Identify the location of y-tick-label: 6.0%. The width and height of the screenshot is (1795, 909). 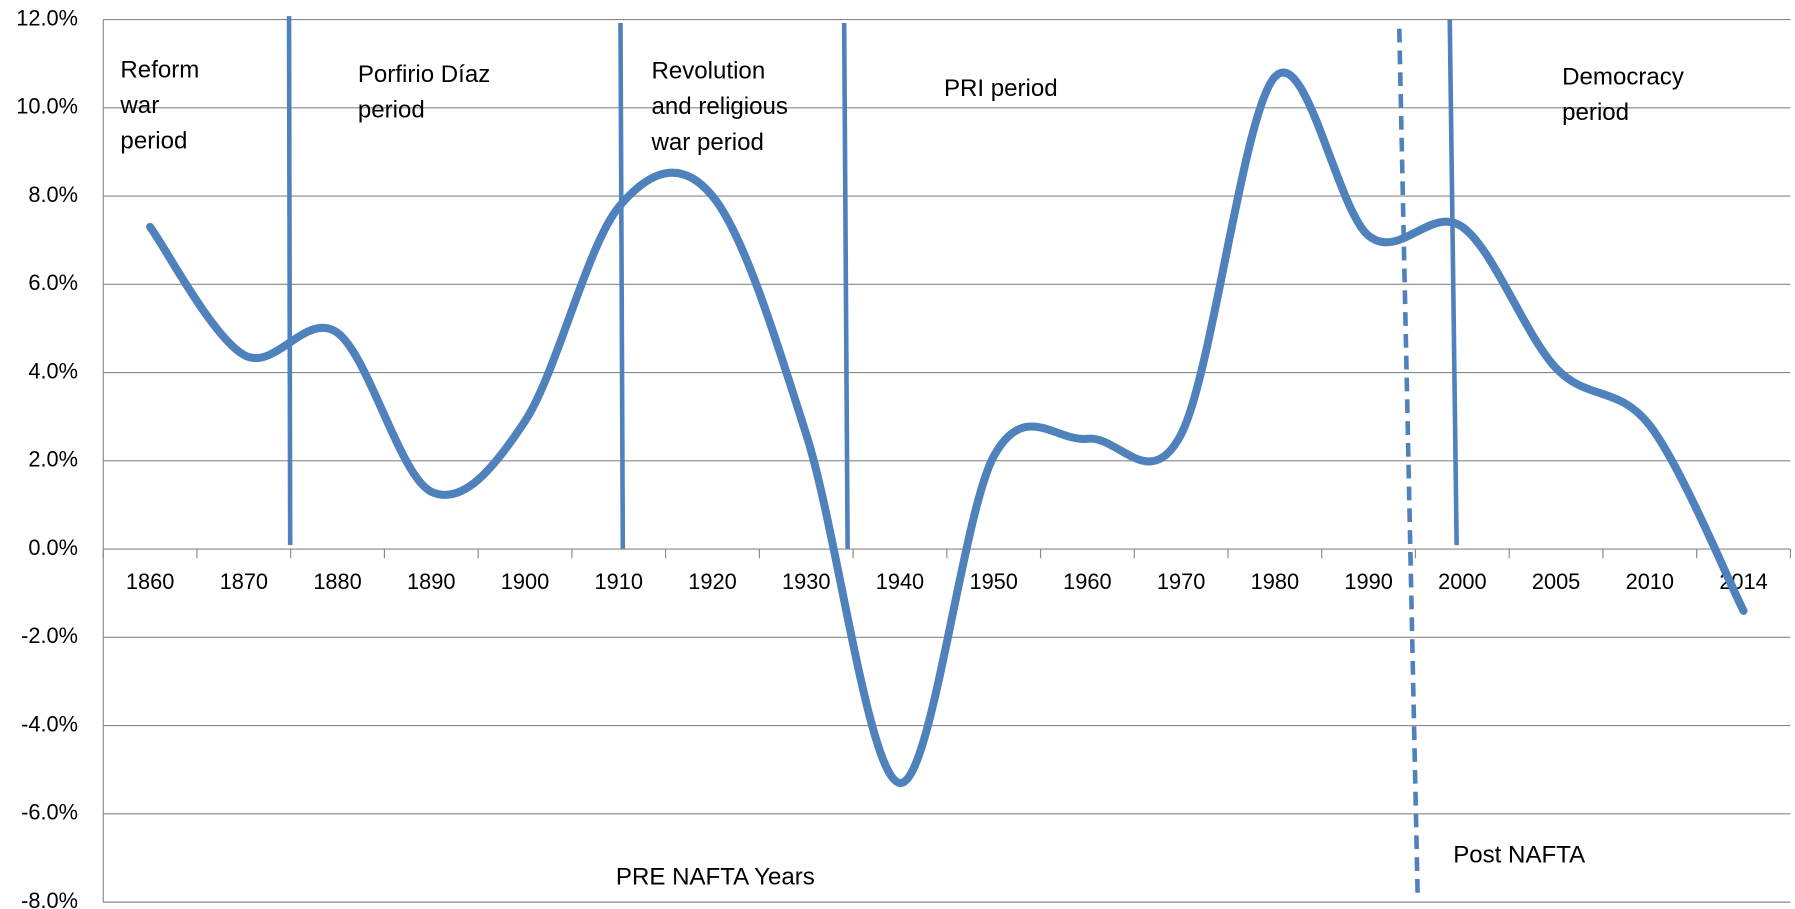
(53, 282).